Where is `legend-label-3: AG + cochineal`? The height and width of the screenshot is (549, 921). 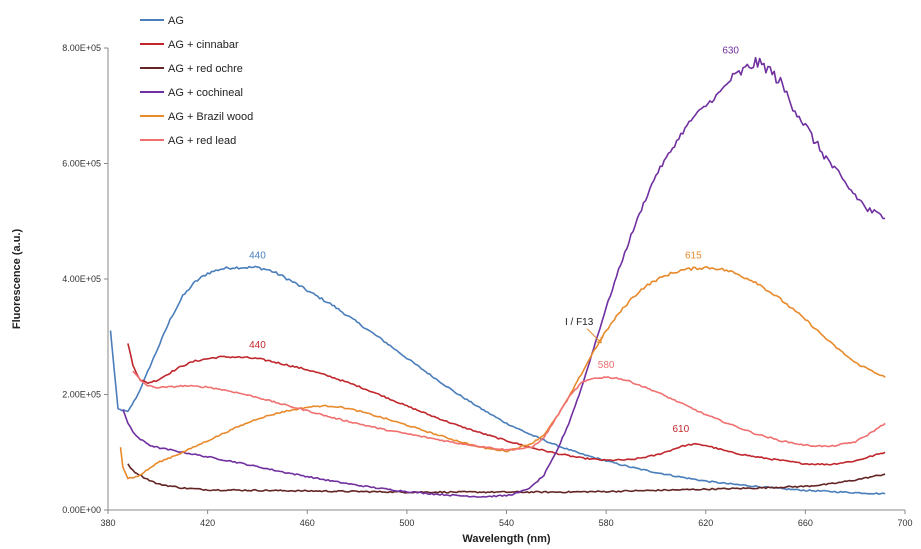 legend-label-3: AG + cochineal is located at coordinates (205, 93).